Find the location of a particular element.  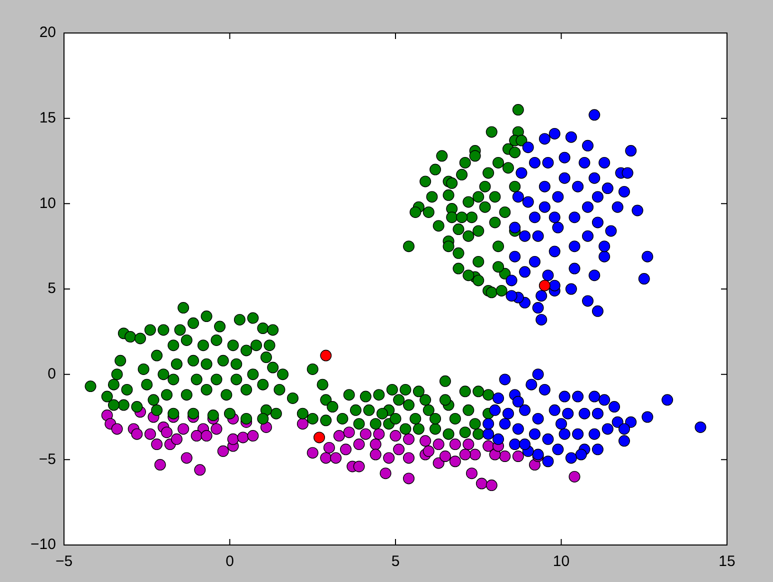

y-tick-label: 0 is located at coordinates (52, 373).